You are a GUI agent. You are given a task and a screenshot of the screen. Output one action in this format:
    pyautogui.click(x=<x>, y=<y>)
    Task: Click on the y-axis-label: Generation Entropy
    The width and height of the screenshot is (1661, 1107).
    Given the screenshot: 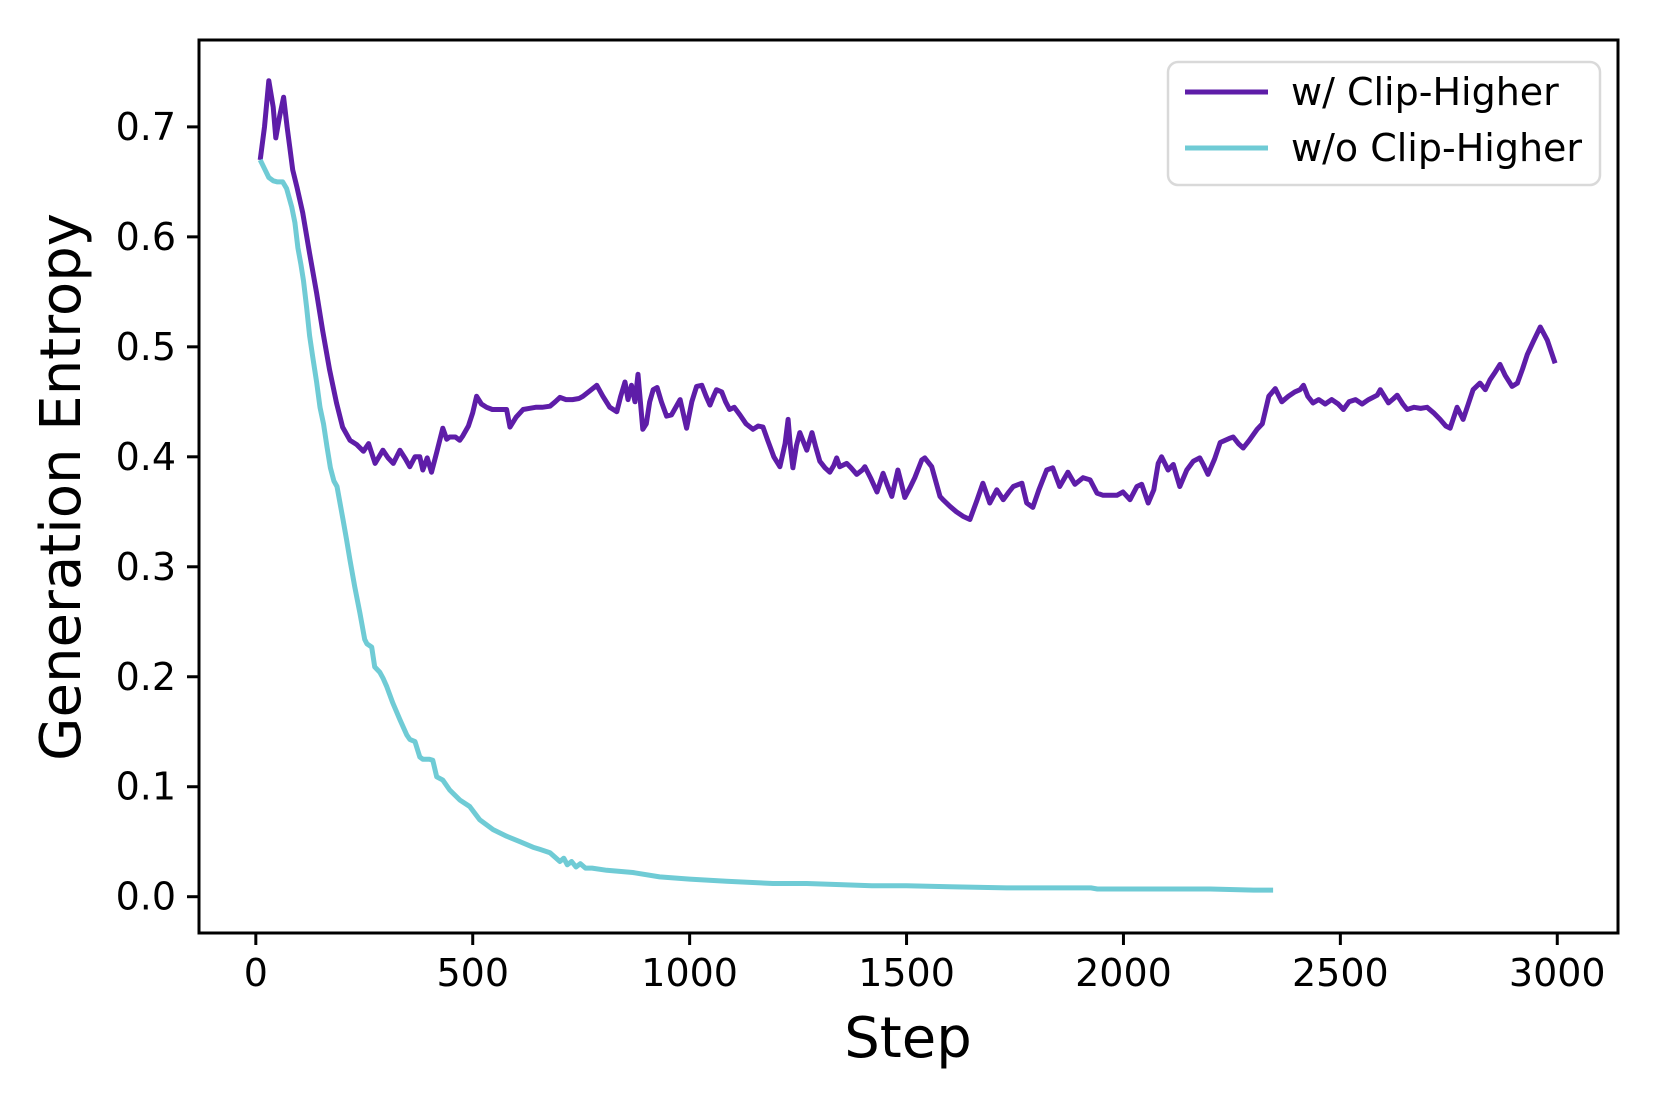 What is the action you would take?
    pyautogui.click(x=61, y=487)
    